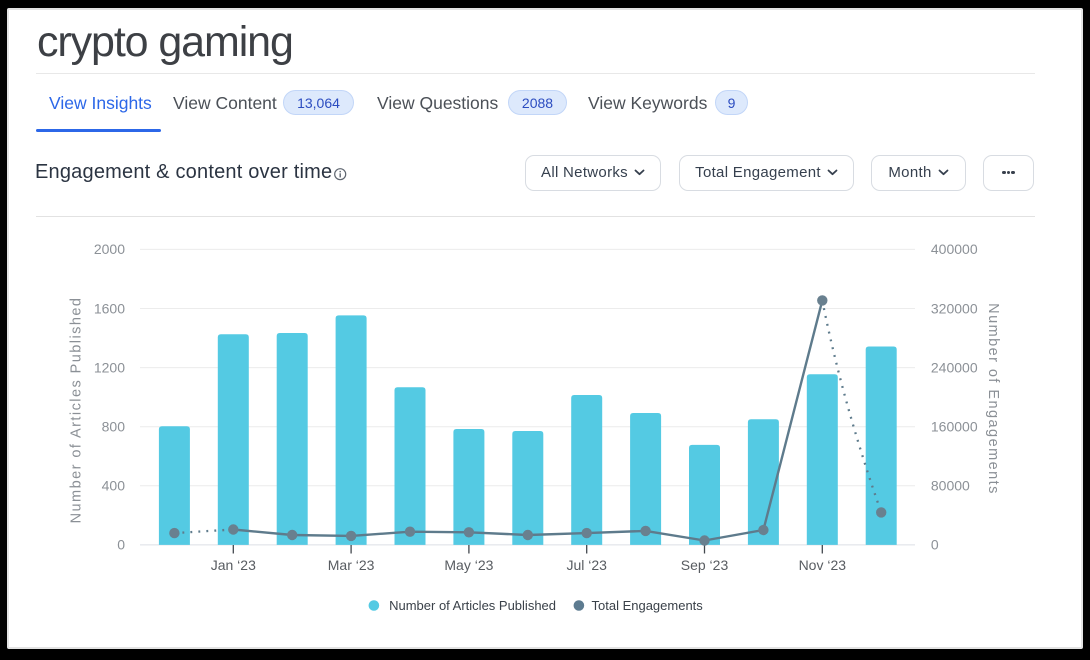 This screenshot has height=660, width=1090. I want to click on svg-text: Nov ‘23, so click(823, 565).